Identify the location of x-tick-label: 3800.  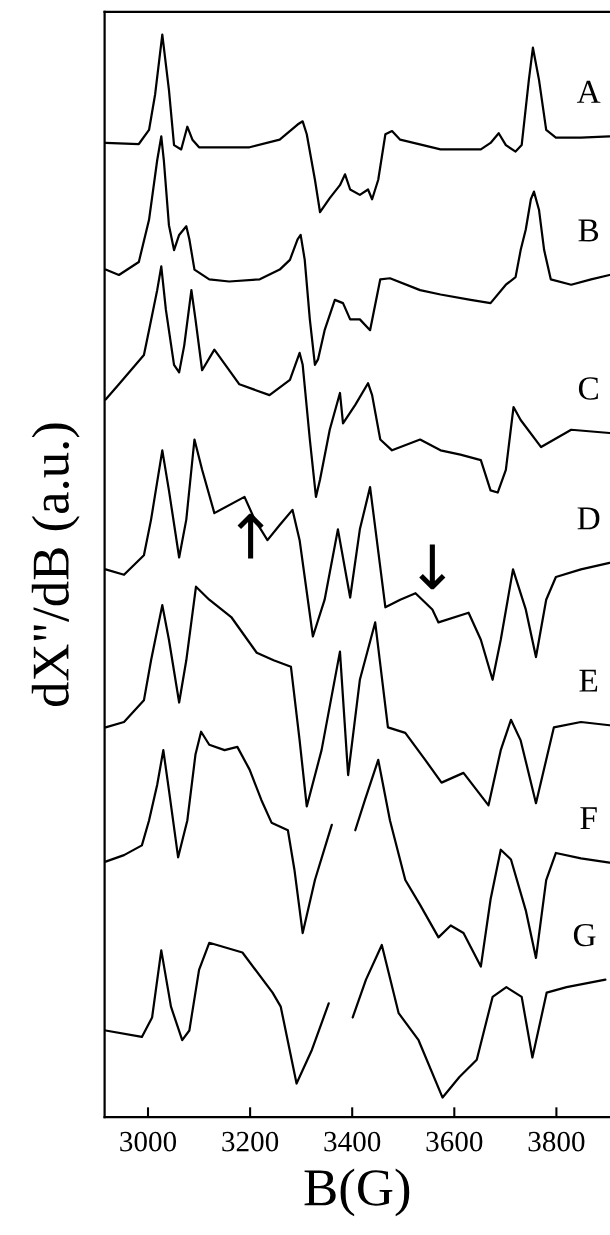
(556, 1141).